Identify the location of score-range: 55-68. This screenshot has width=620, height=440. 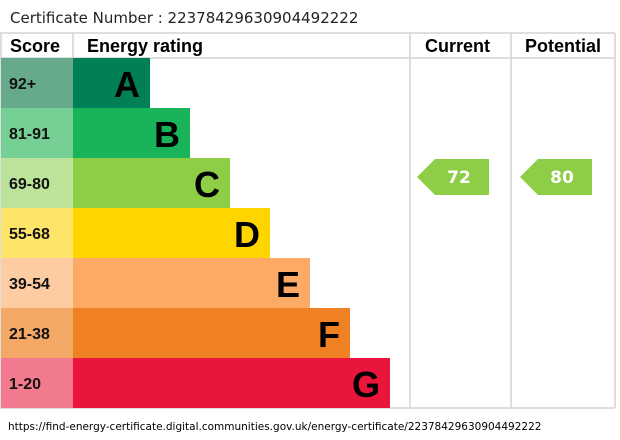
(29, 234).